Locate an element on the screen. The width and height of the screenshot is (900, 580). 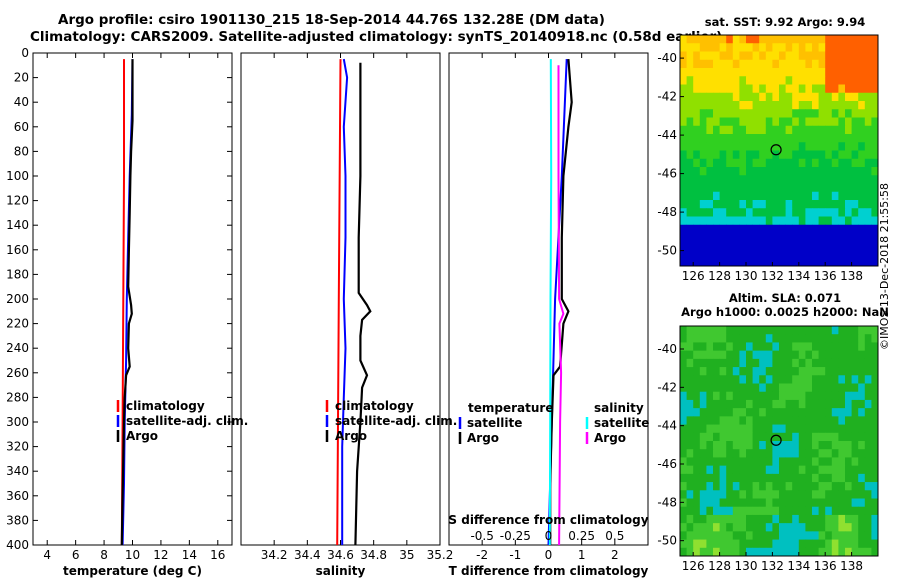
difference-legend-label: Argo is located at coordinates (610, 438).